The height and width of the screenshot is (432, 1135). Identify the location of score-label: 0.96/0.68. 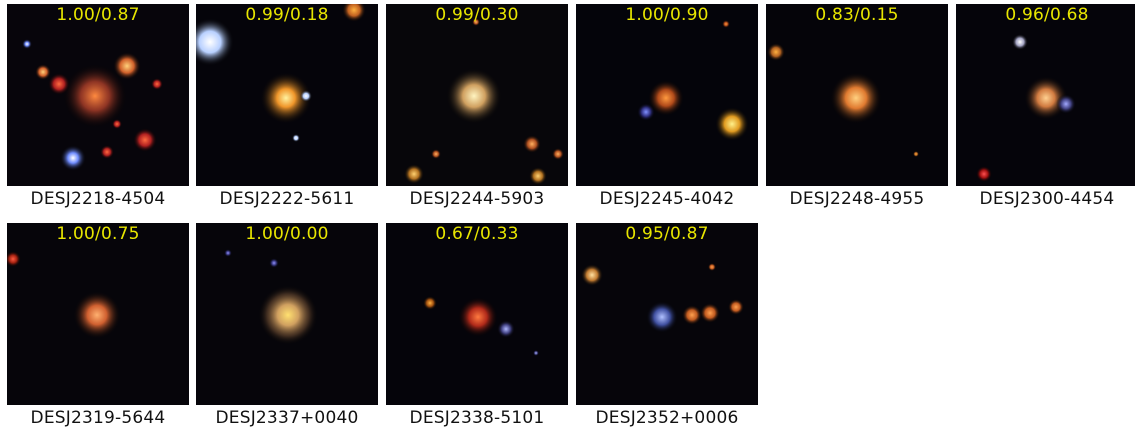
(1047, 15).